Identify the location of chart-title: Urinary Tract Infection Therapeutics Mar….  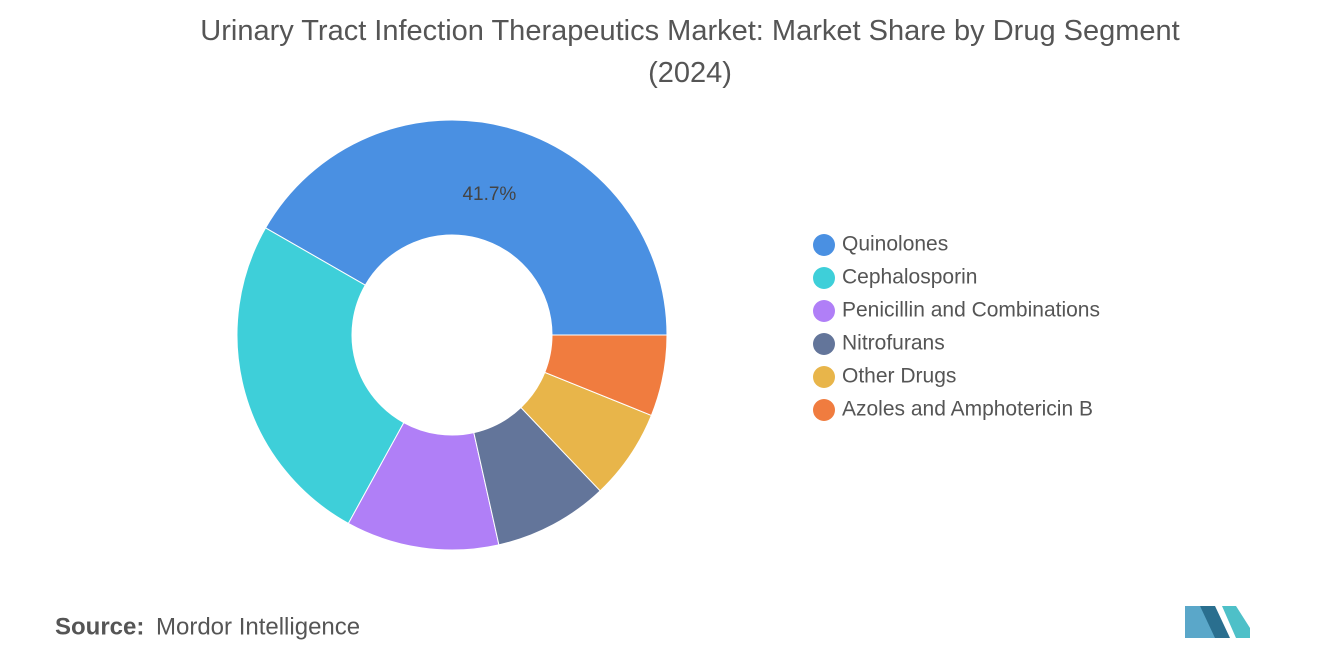
(690, 52).